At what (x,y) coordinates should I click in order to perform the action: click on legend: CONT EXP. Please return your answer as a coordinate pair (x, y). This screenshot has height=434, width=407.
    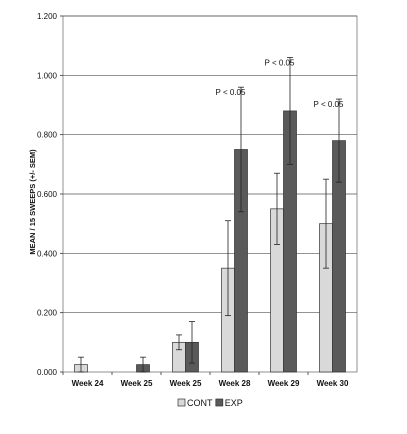
    Looking at the image, I should click on (210, 403).